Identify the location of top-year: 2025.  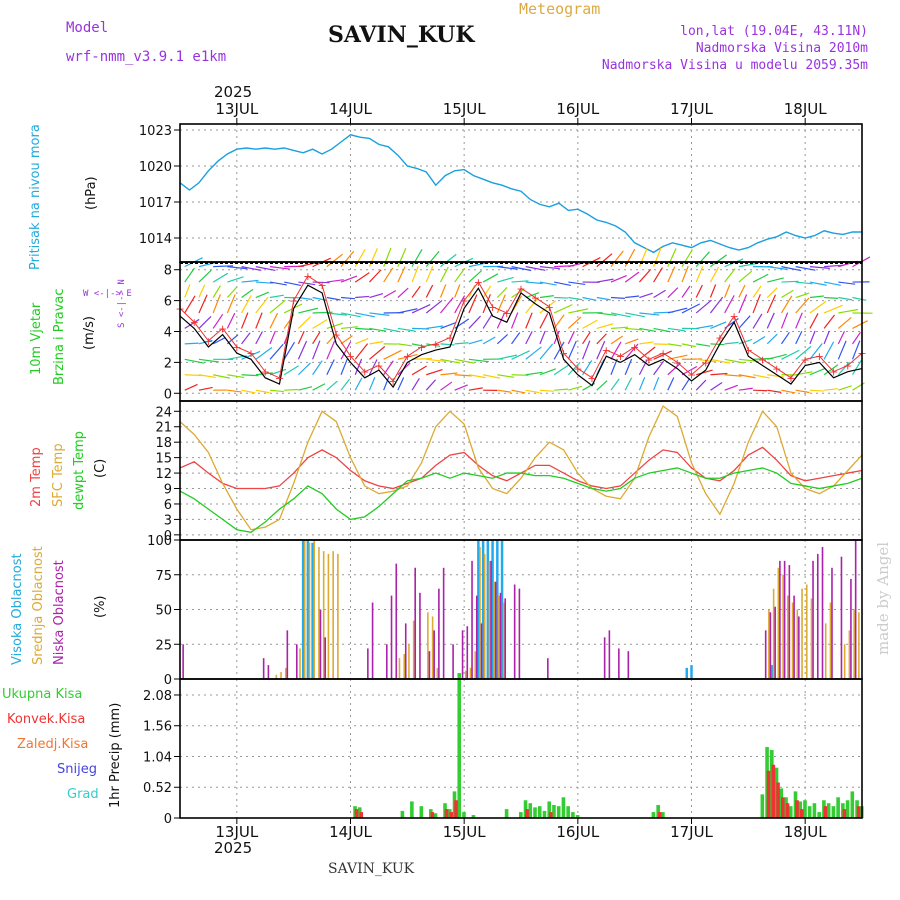
(233, 92).